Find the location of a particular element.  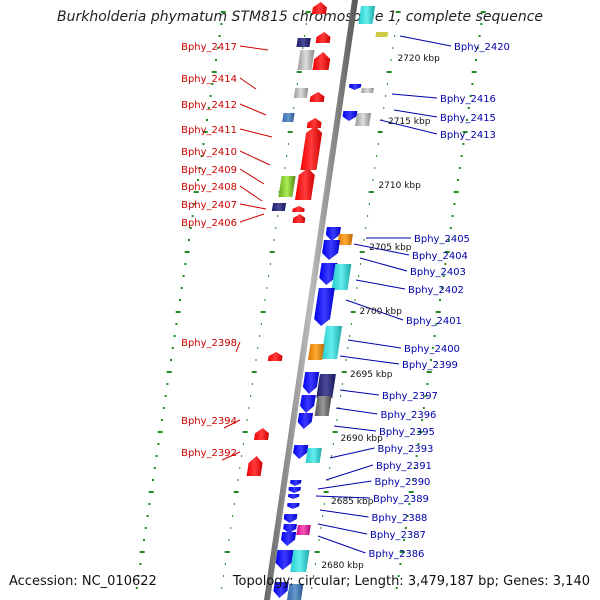

right-gene-label: Bphy_2397 is located at coordinates (410, 396).